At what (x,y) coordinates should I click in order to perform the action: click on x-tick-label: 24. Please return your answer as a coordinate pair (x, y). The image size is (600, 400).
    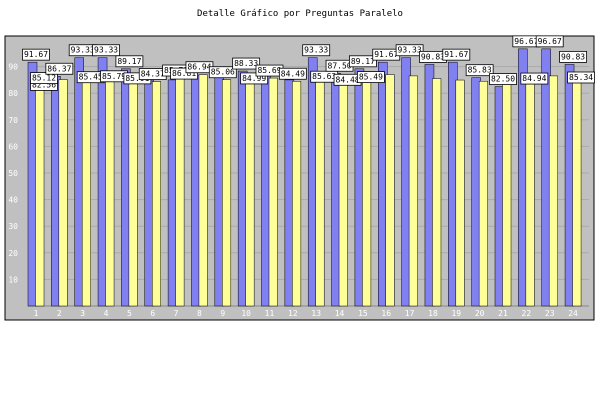
    Looking at the image, I should click on (573, 313).